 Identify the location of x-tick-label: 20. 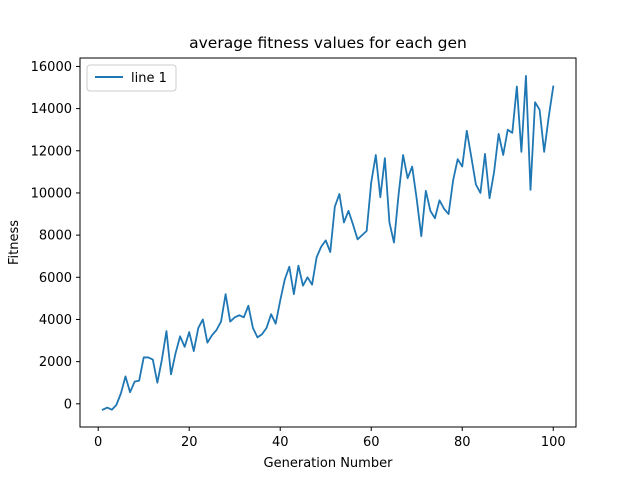
(189, 442).